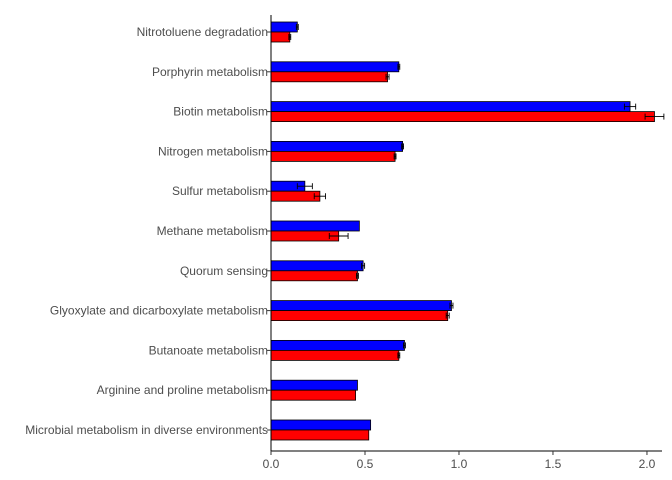 Image resolution: width=672 pixels, height=480 pixels. Describe the element at coordinates (647, 464) in the screenshot. I see `x-tick-label-4: 2.0` at that location.